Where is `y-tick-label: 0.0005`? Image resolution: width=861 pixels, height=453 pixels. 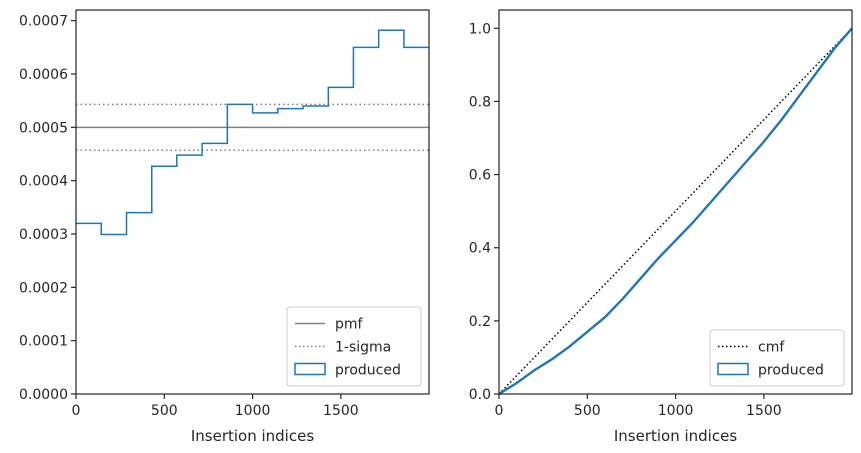 y-tick-label: 0.0005 is located at coordinates (43, 128).